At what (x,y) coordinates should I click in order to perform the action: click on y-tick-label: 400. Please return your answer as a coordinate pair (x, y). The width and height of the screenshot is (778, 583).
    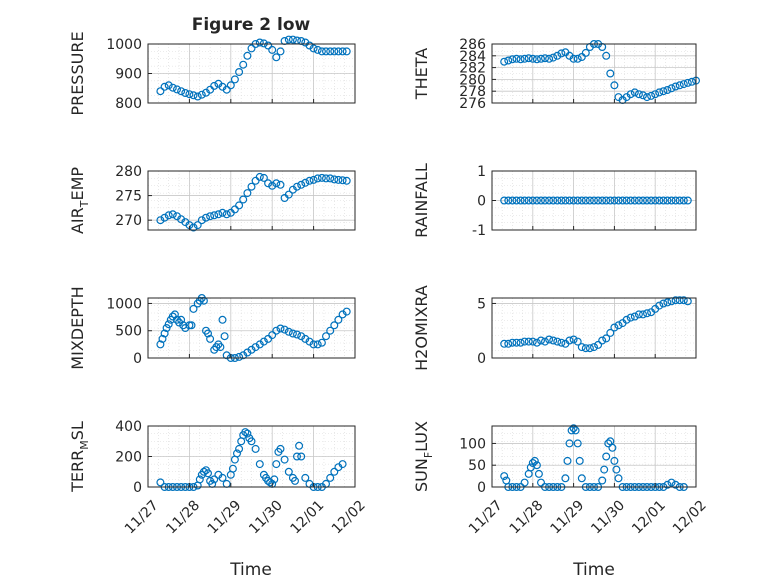
    Looking at the image, I should click on (128, 427).